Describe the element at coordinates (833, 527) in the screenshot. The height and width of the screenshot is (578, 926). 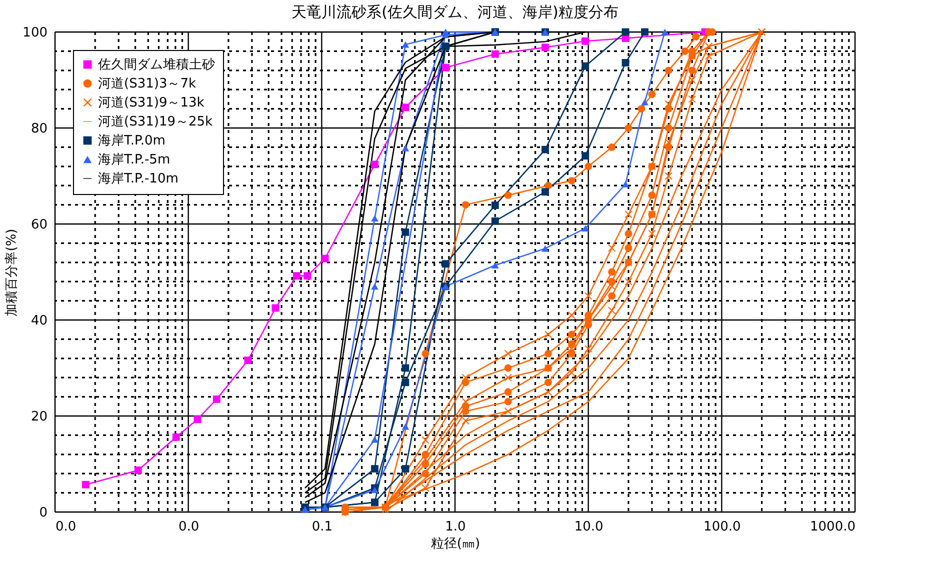
I see `x-tick-label: 1000.0` at that location.